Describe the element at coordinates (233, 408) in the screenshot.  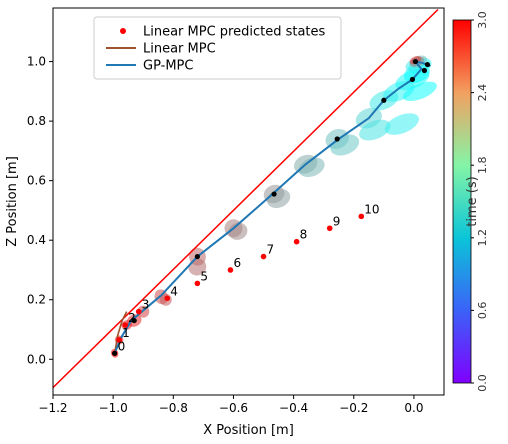
I see `x-tick-label: −0.6` at that location.